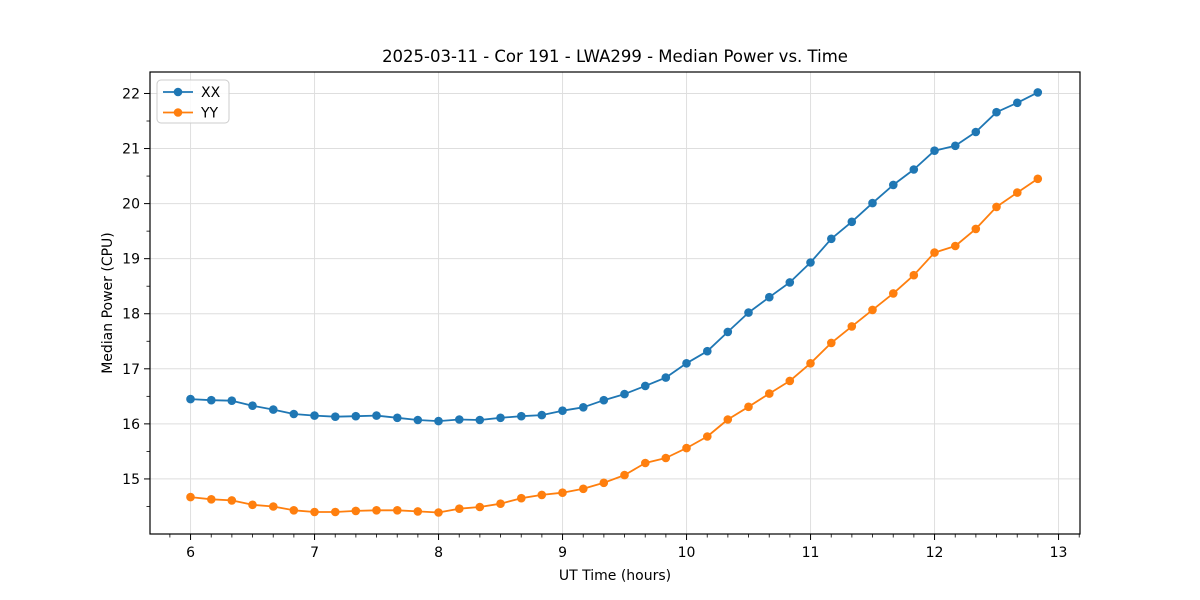 This screenshot has height=600, width=1200. What do you see at coordinates (687, 553) in the screenshot?
I see `x-tick-label: 10` at bounding box center [687, 553].